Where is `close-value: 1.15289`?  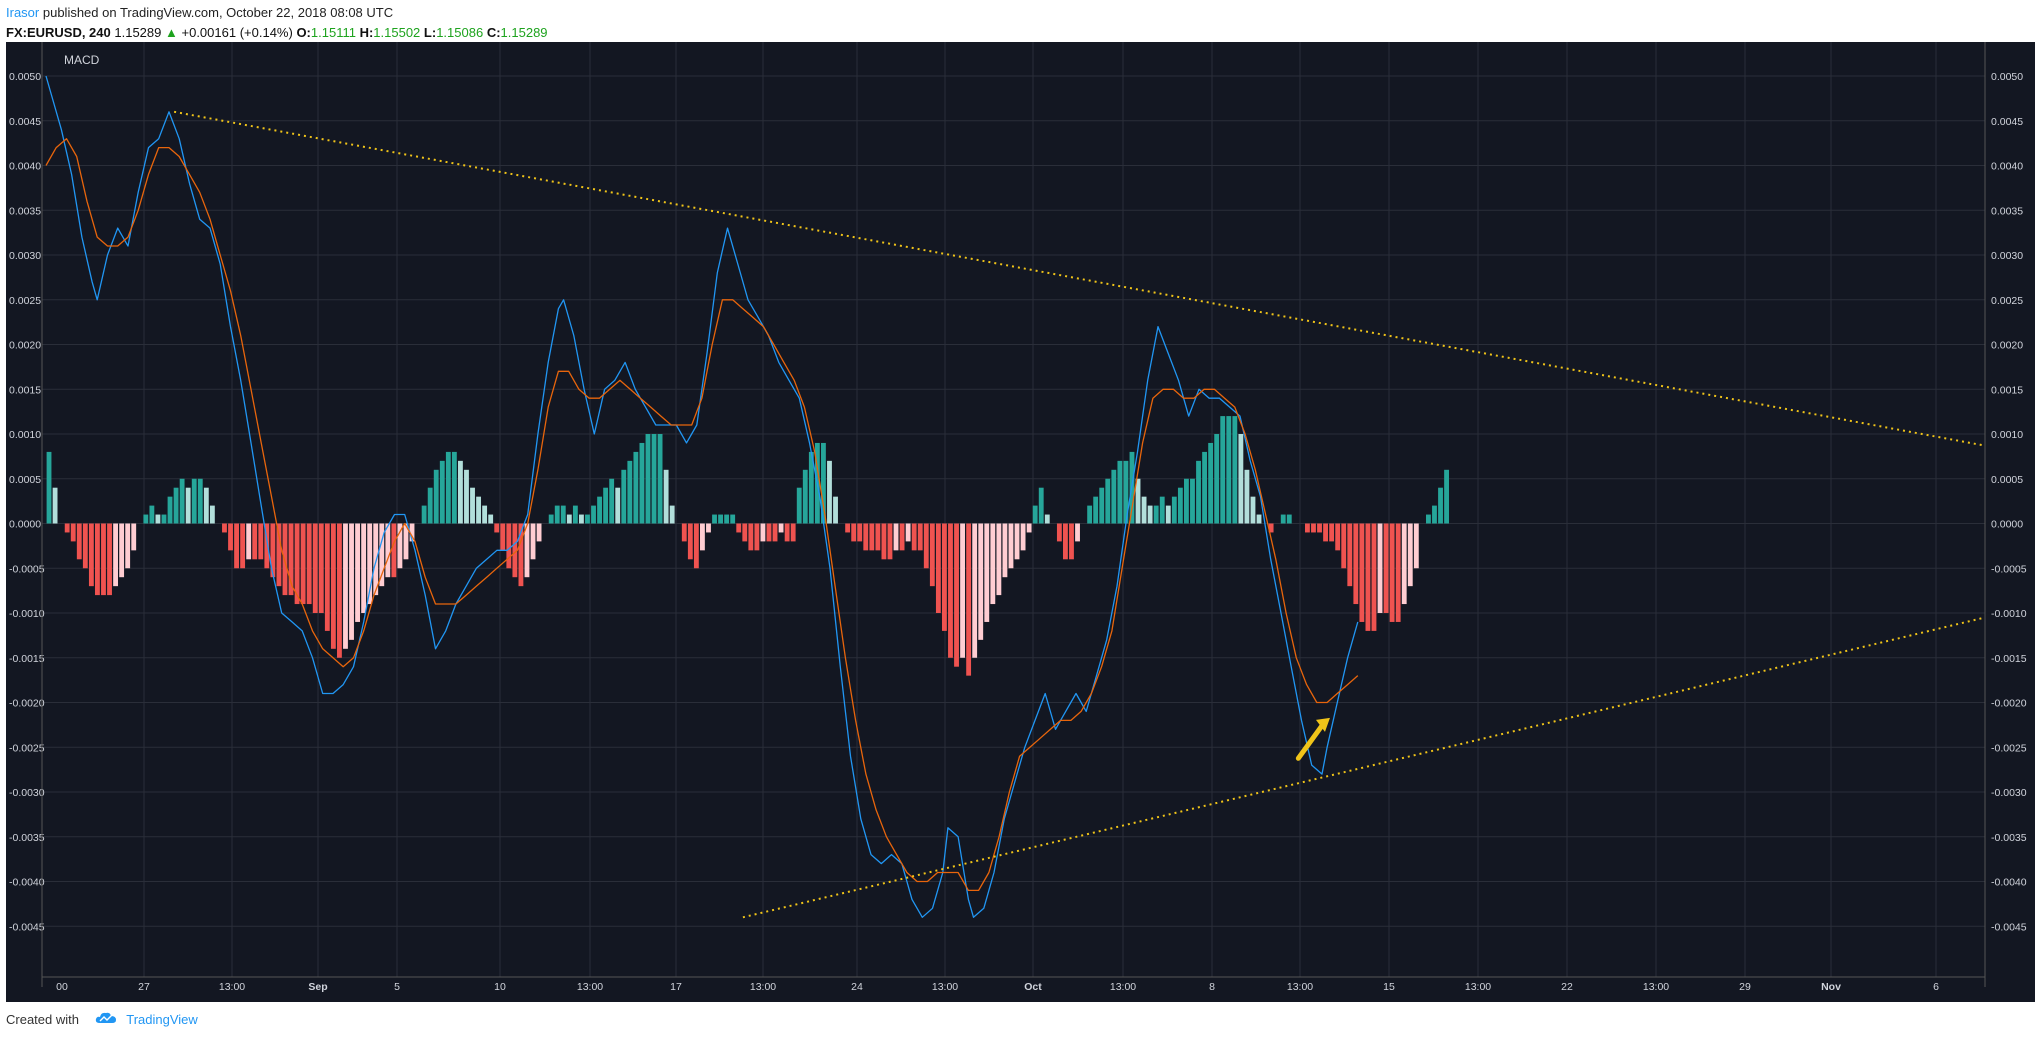 close-value: 1.15289 is located at coordinates (524, 32).